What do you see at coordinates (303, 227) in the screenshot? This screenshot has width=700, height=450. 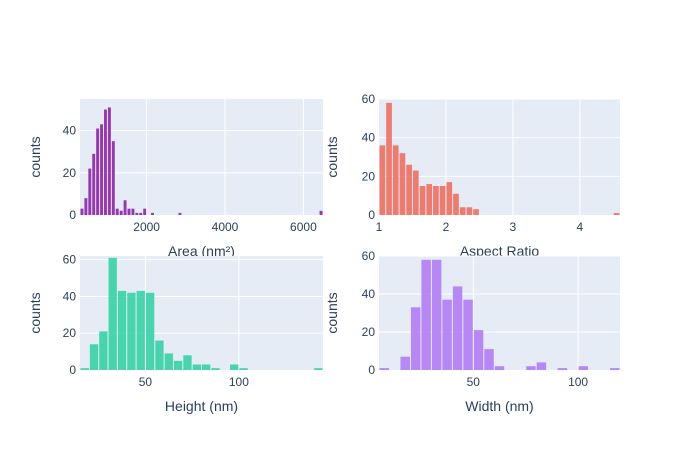 I see `x-tick-label: 6000` at bounding box center [303, 227].